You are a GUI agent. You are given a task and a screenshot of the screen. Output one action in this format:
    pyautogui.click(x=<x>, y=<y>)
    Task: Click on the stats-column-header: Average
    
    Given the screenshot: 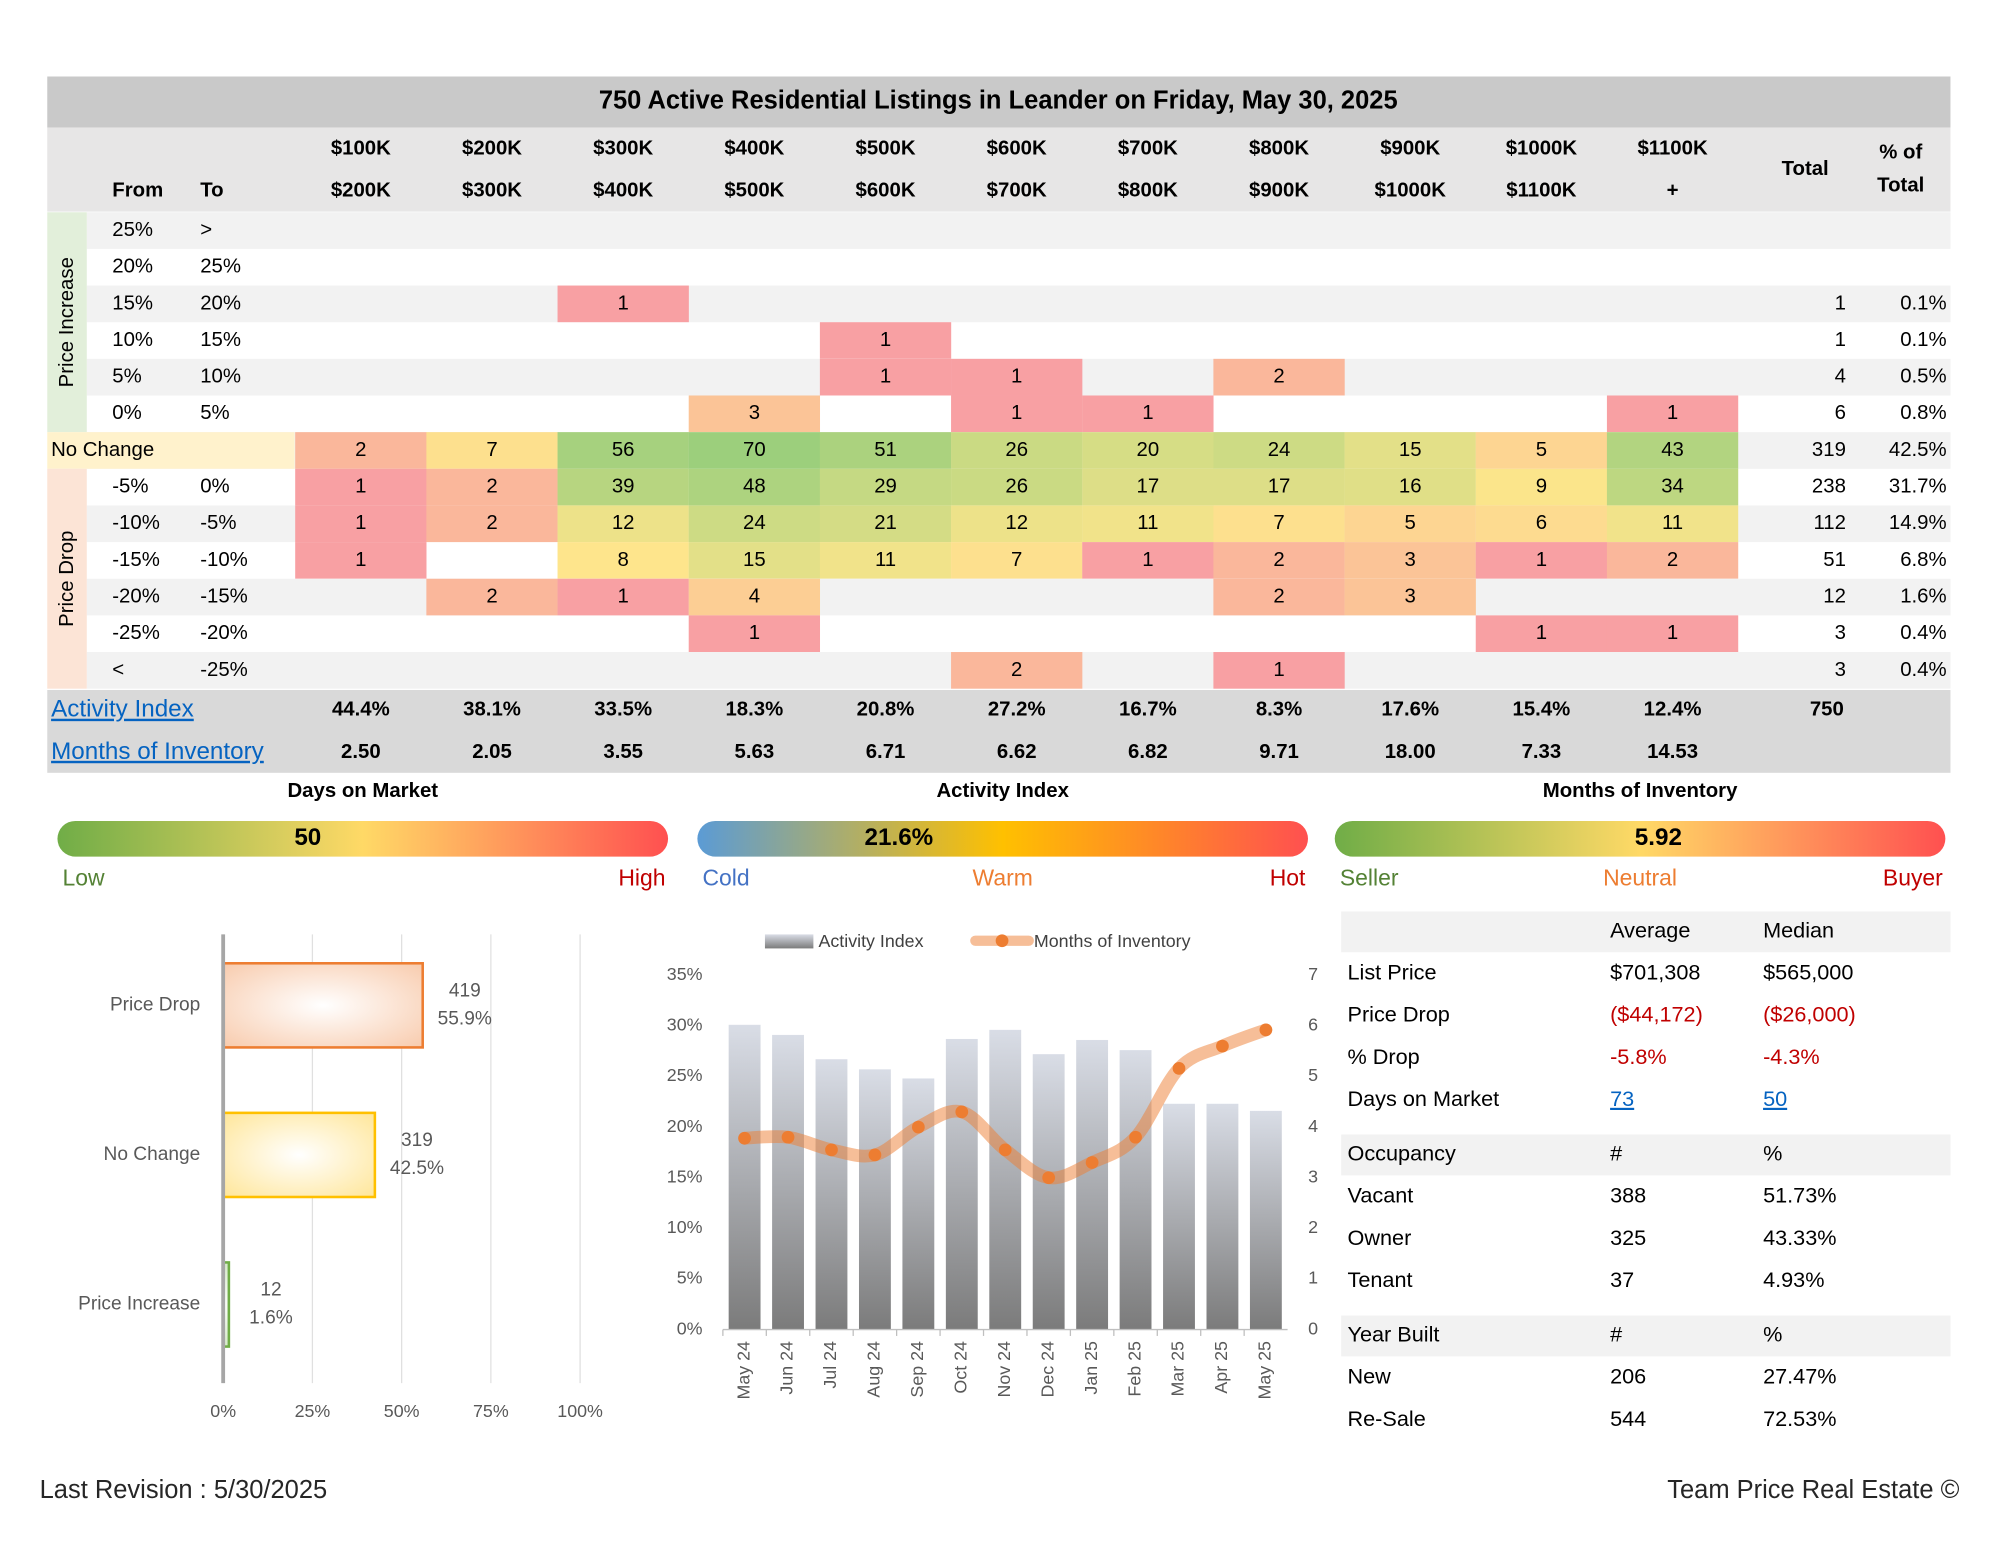 What is the action you would take?
    pyautogui.click(x=1650, y=930)
    